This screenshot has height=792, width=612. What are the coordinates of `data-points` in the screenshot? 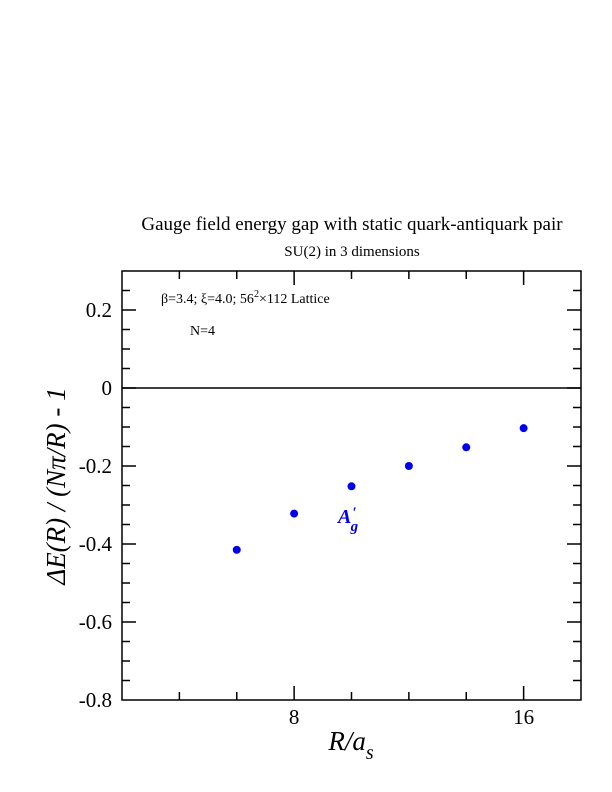 It's located at (380, 489).